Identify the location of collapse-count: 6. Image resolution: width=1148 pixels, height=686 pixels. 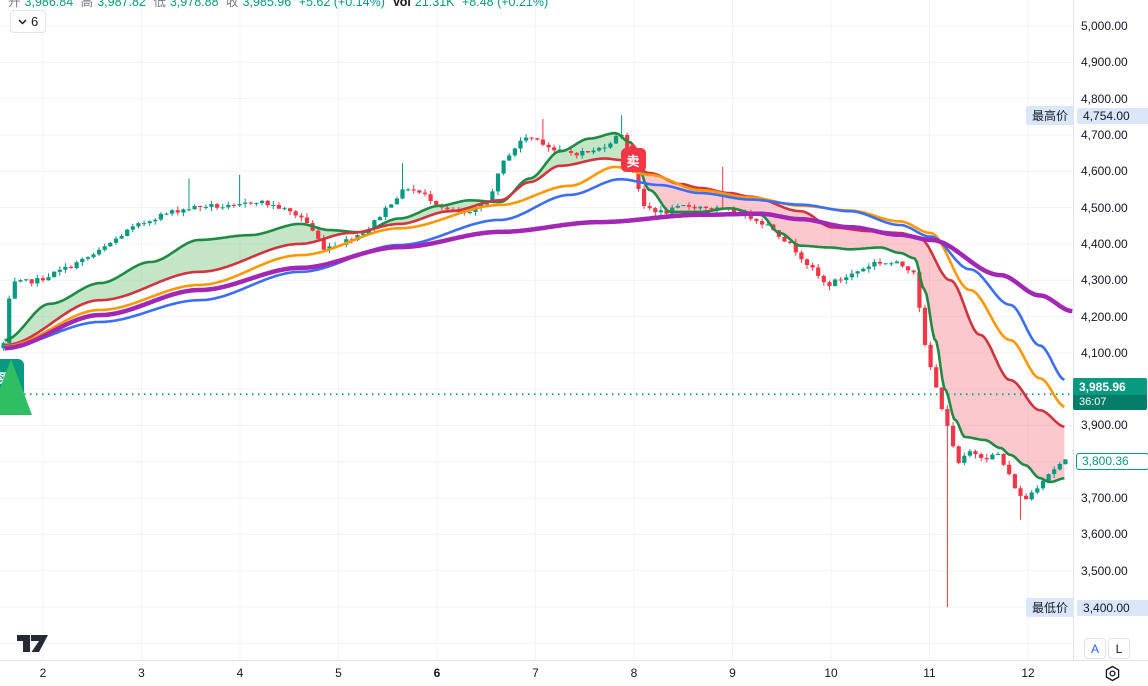
(35, 21).